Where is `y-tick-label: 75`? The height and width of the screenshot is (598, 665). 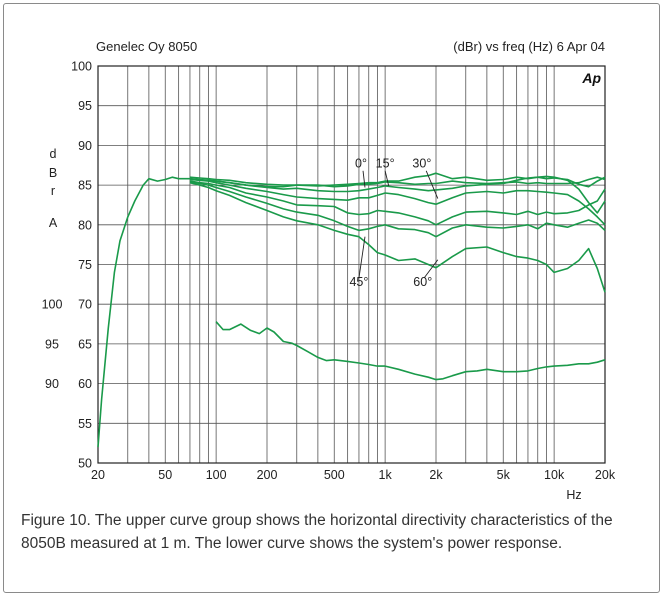 y-tick-label: 75 is located at coordinates (85, 265).